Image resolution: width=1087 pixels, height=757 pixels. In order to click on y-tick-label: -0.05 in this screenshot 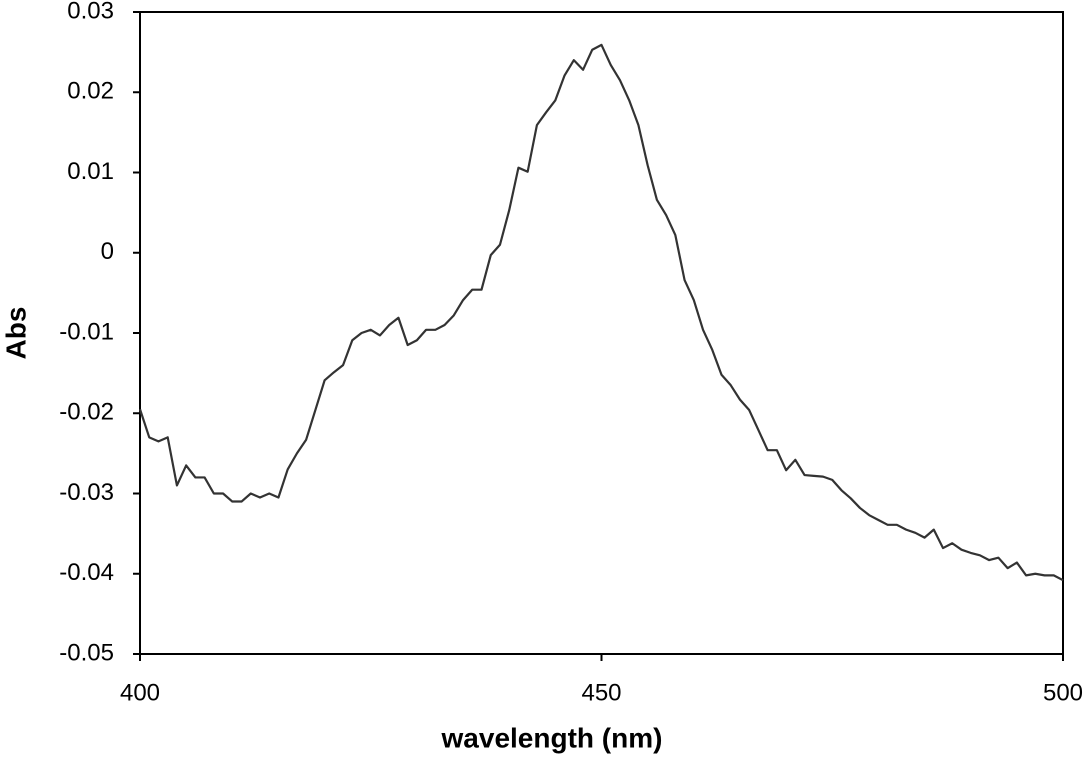, I will do `click(86, 652)`.